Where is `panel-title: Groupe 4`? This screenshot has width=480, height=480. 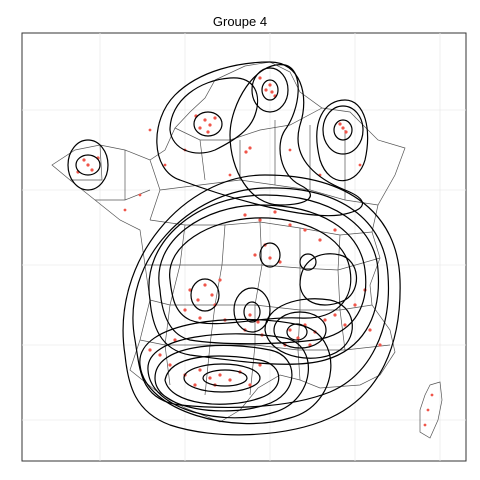
panel-title: Groupe 4 is located at coordinates (240, 21).